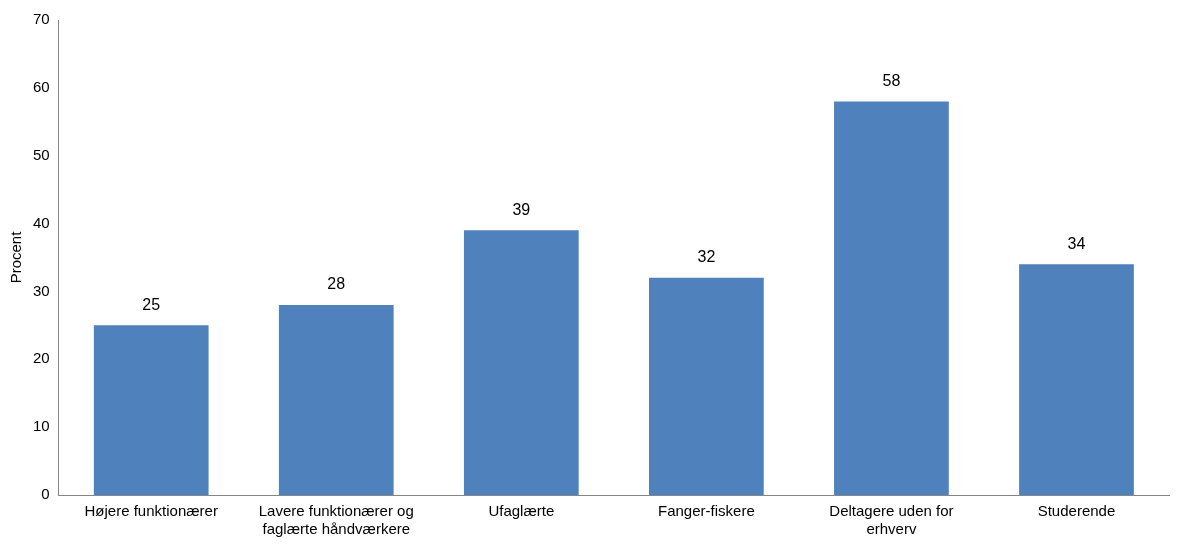  I want to click on x-tick-label: Deltagere uden for erhverv, so click(891, 520).